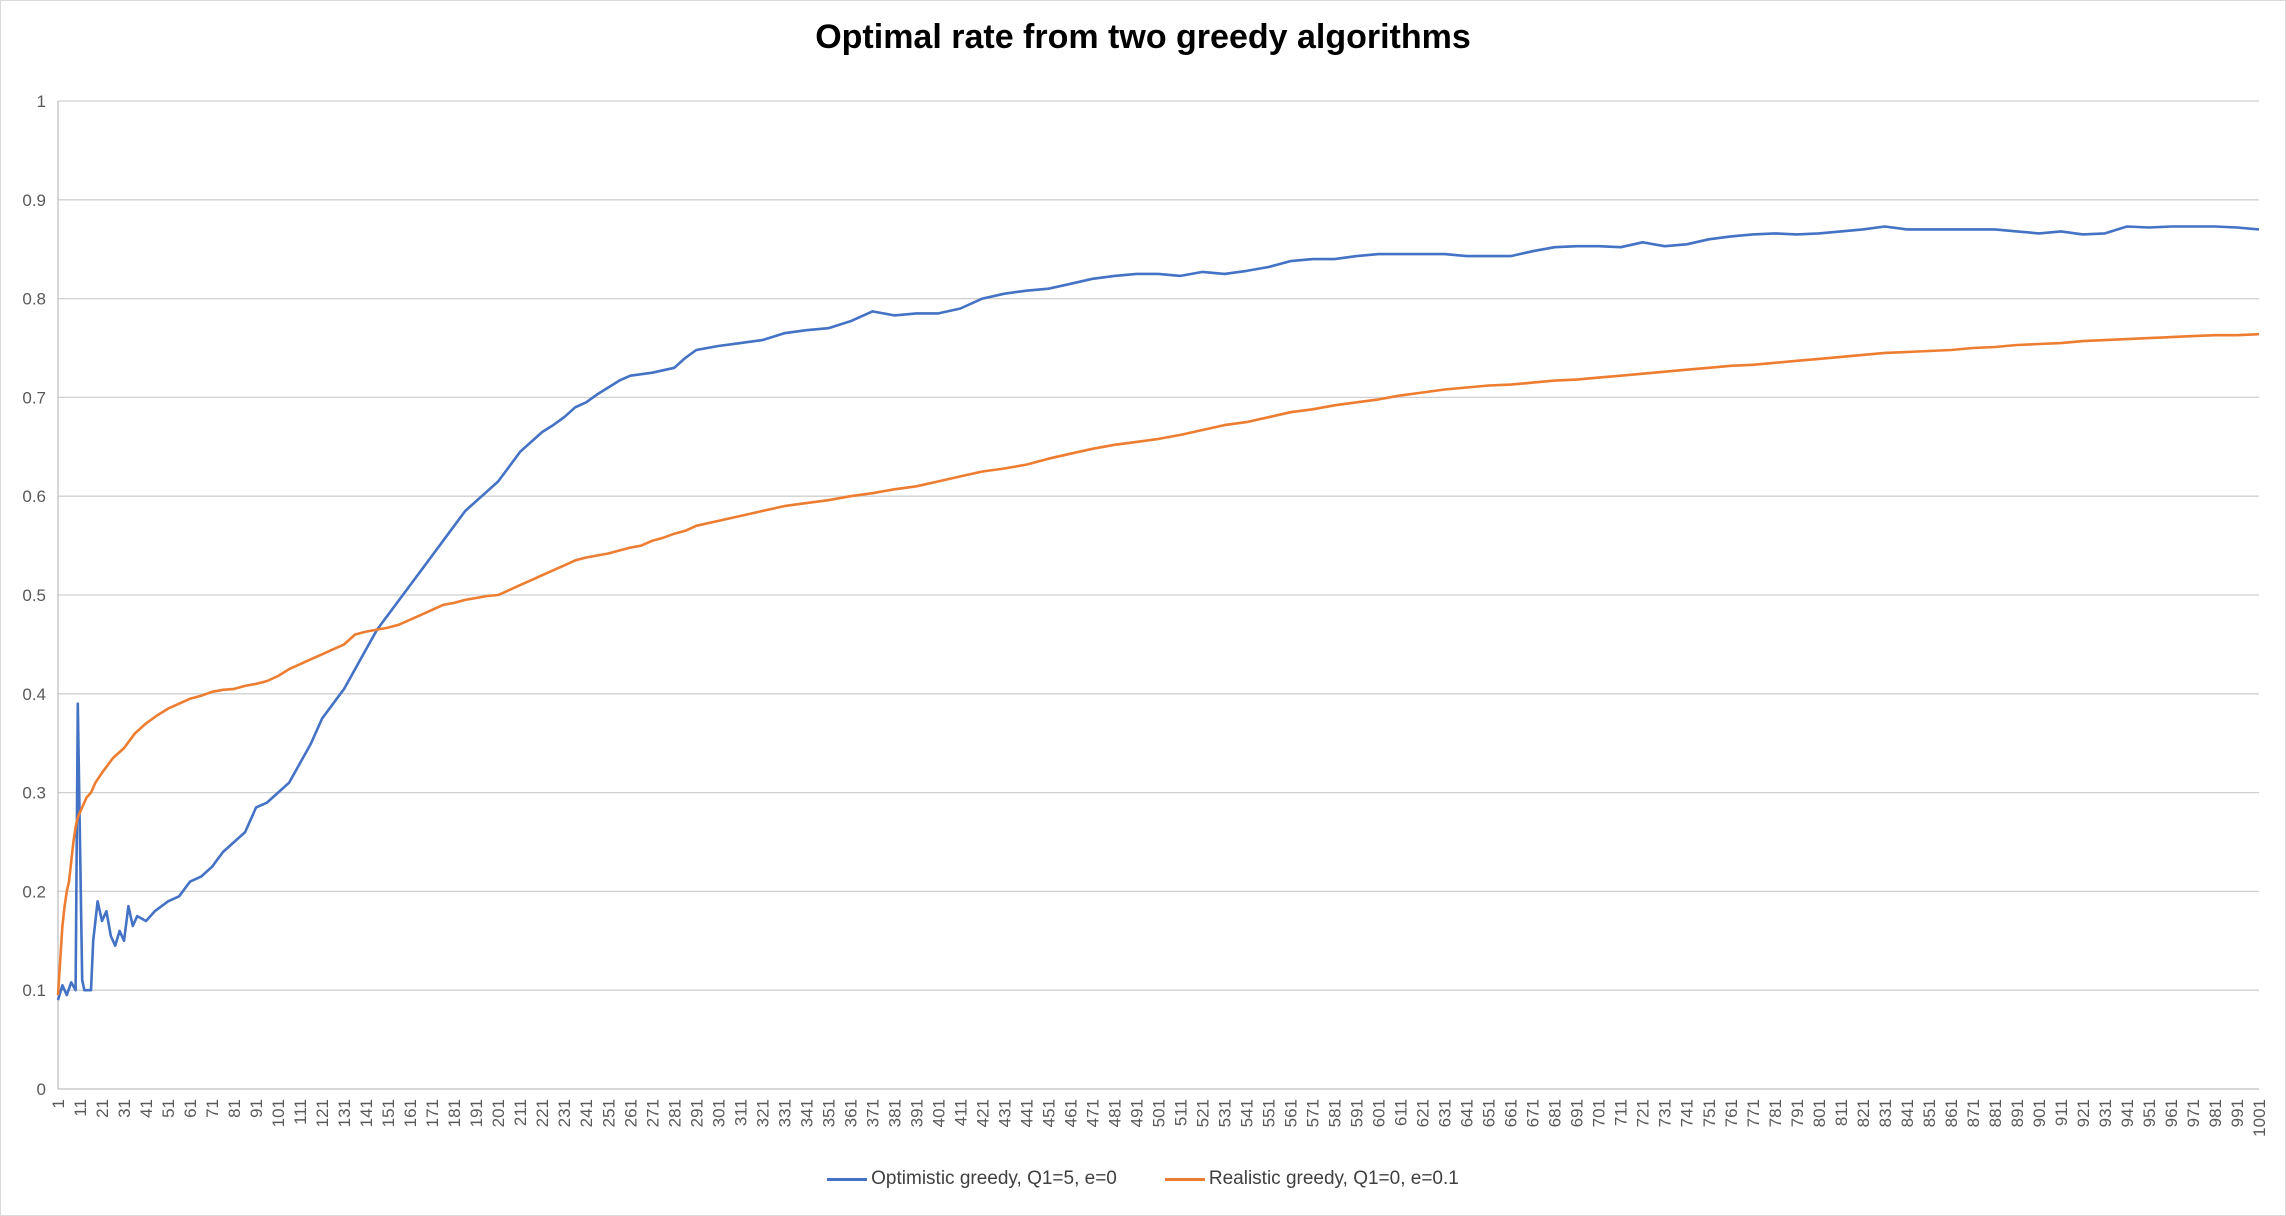  Describe the element at coordinates (2039, 1113) in the screenshot. I see `x-tick-label: 901` at that location.